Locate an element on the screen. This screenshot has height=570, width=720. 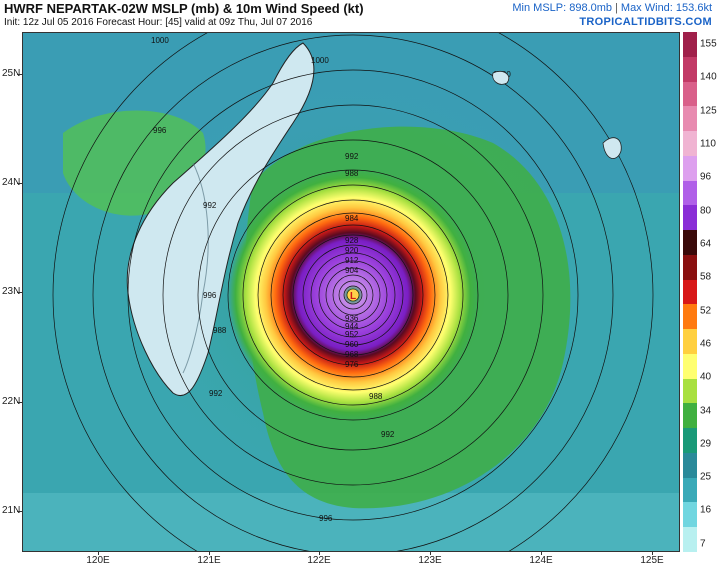
lat-label-25n: 25N is located at coordinates (11, 73).